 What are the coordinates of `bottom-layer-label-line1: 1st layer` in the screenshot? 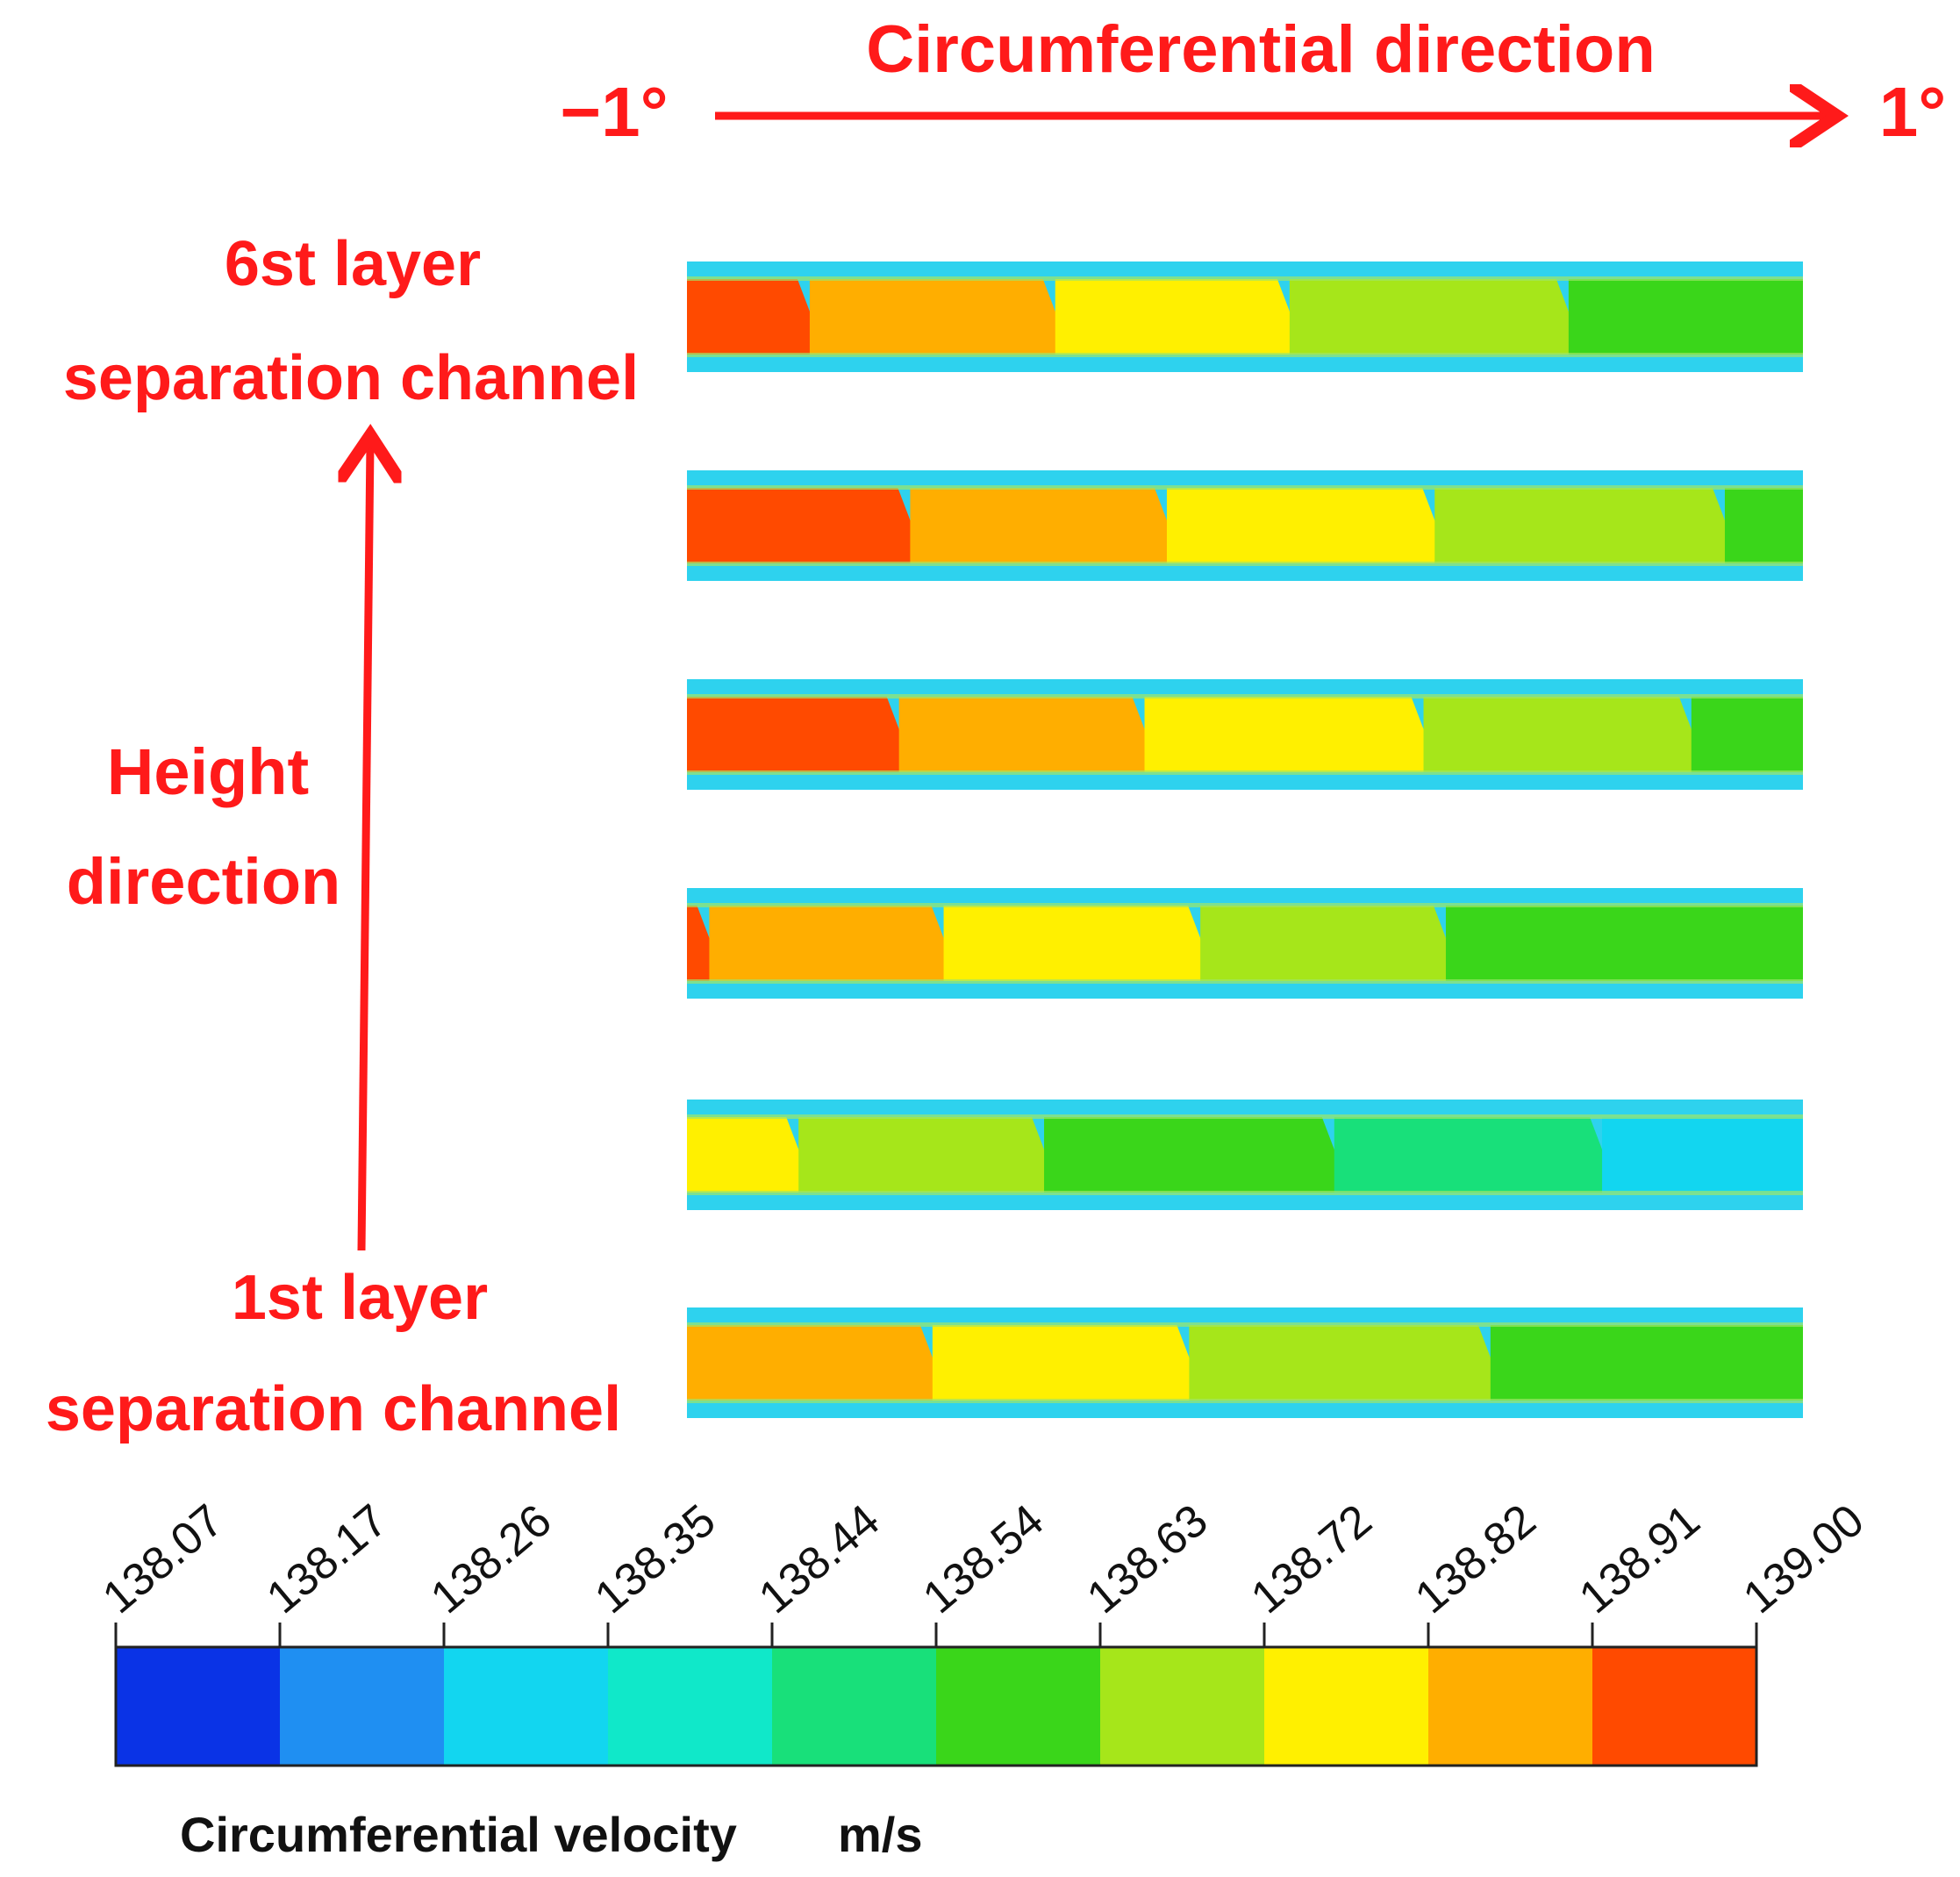 It's located at (360, 1298).